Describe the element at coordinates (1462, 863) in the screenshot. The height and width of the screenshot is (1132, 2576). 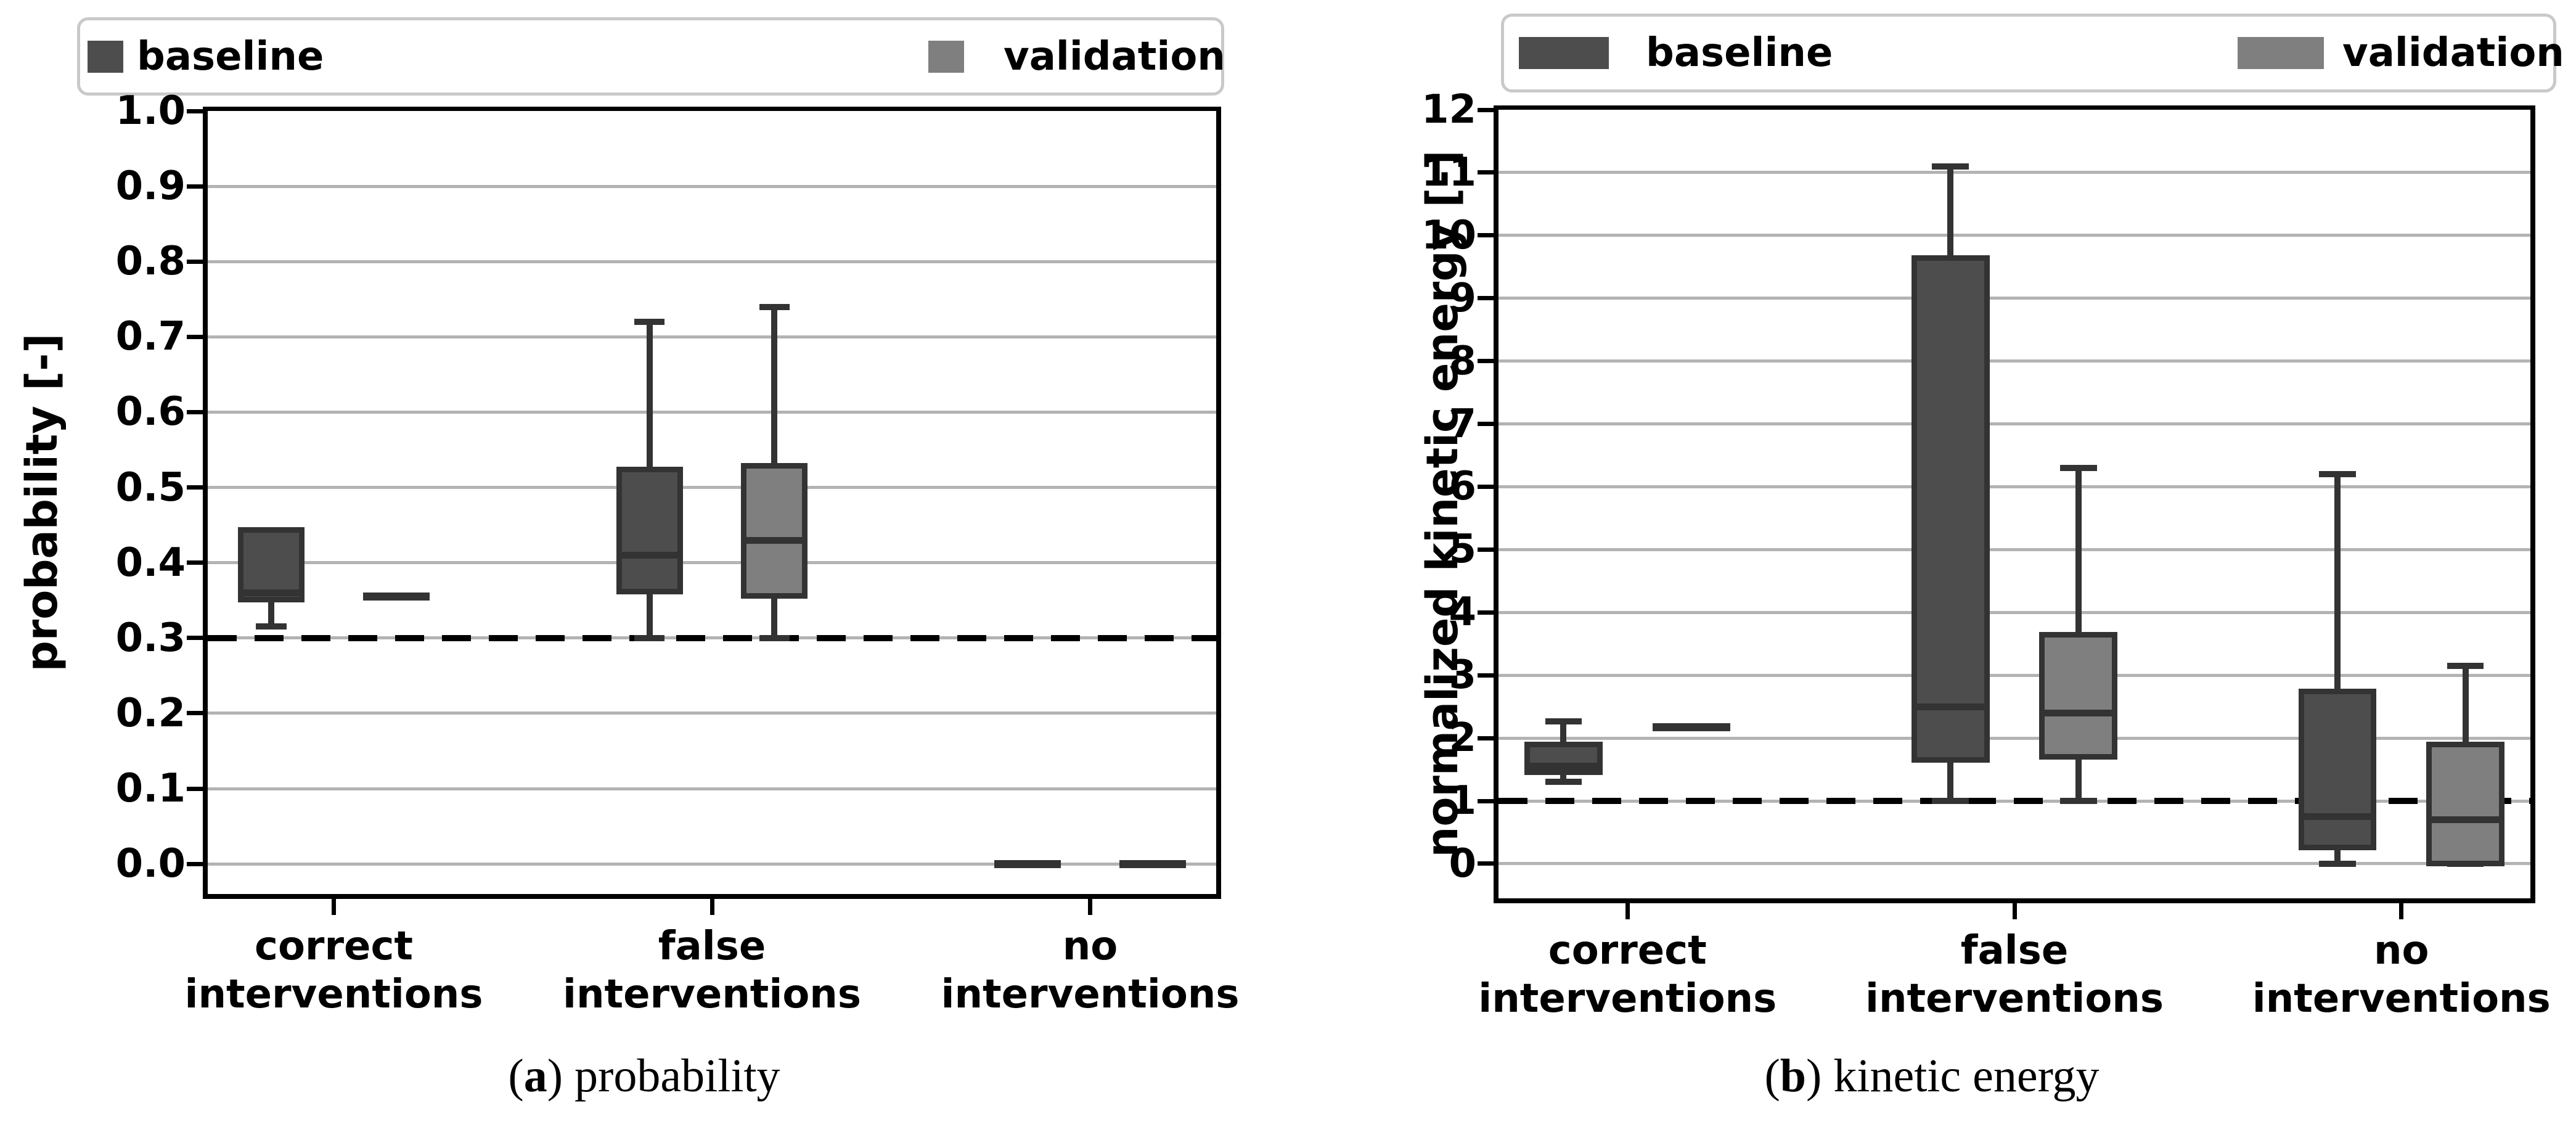
I see `y-tick-label: 0` at that location.